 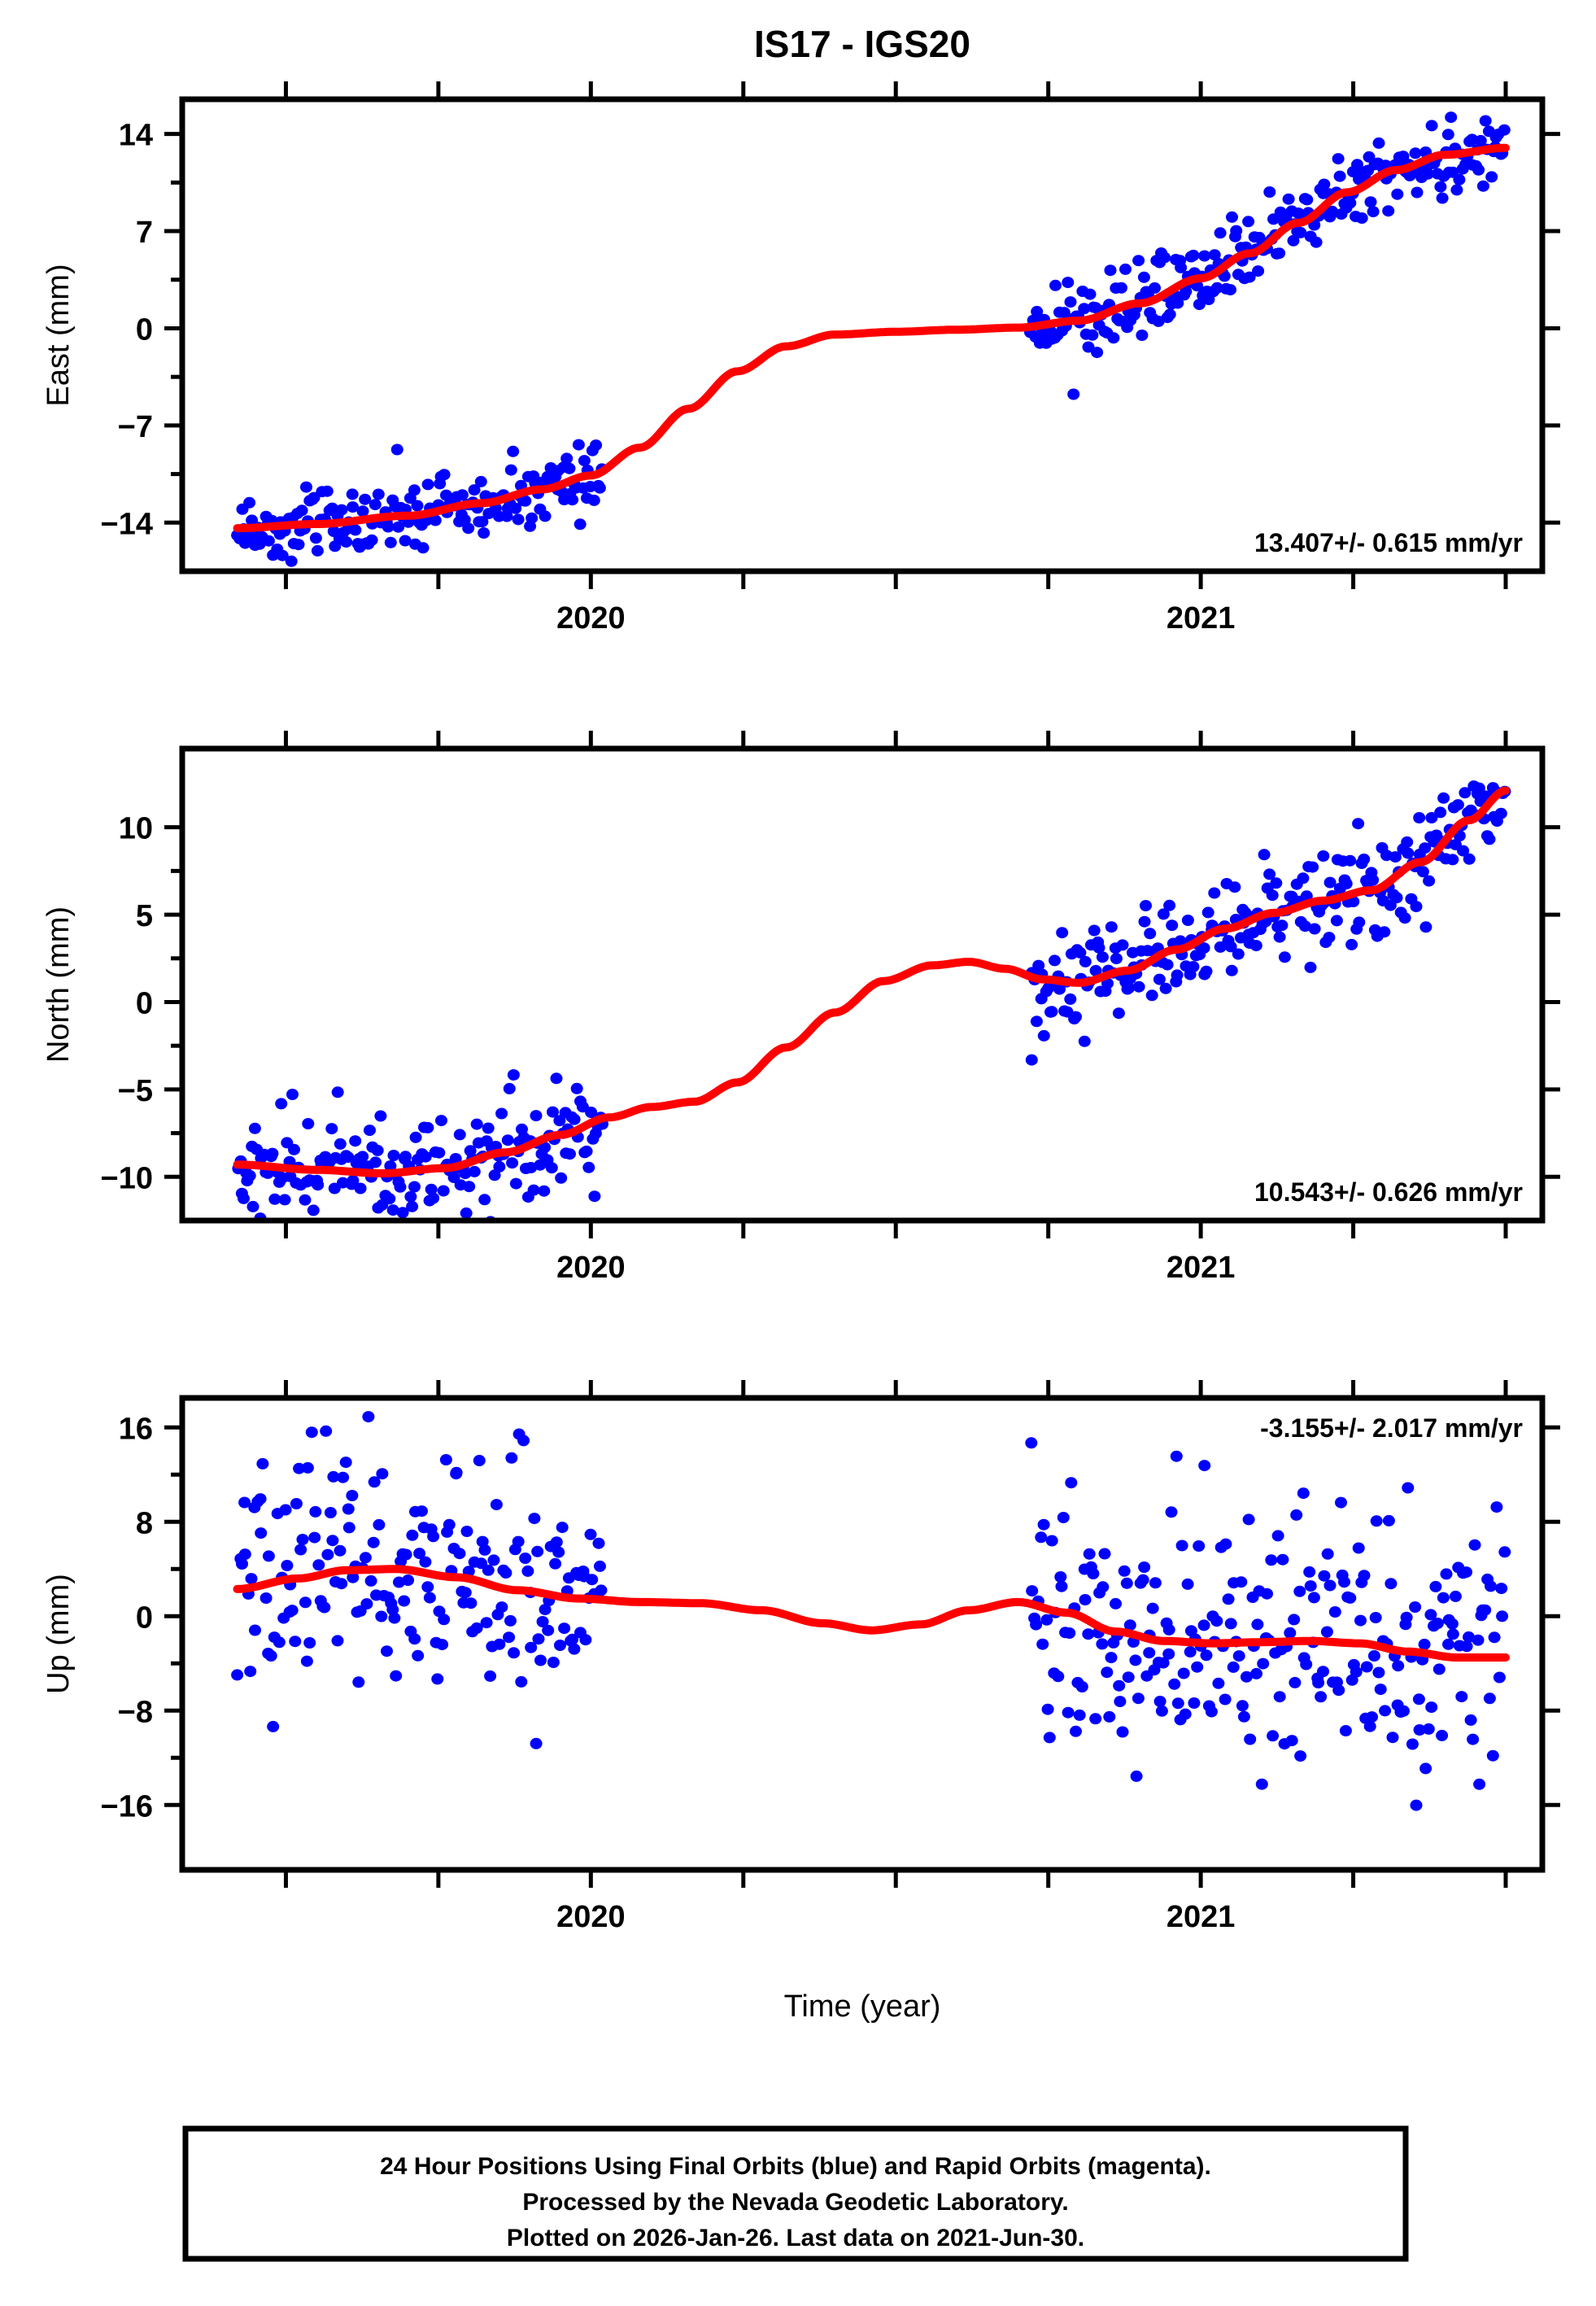 I want to click on y-tick-label: −8, so click(x=135, y=1712).